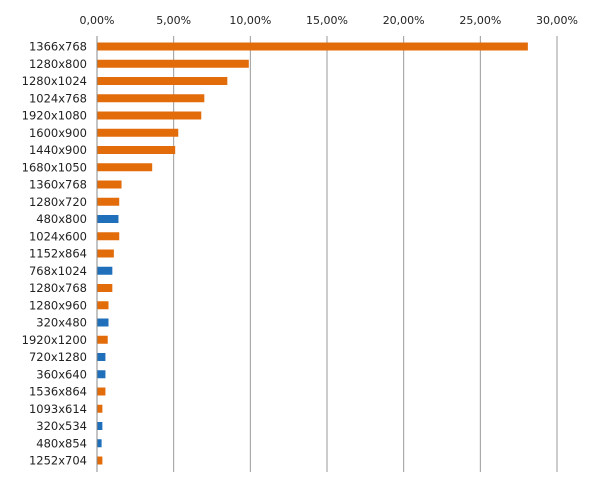 This screenshot has width=599, height=489. Describe the element at coordinates (101, 357) in the screenshot. I see `bar-720x1280` at that location.